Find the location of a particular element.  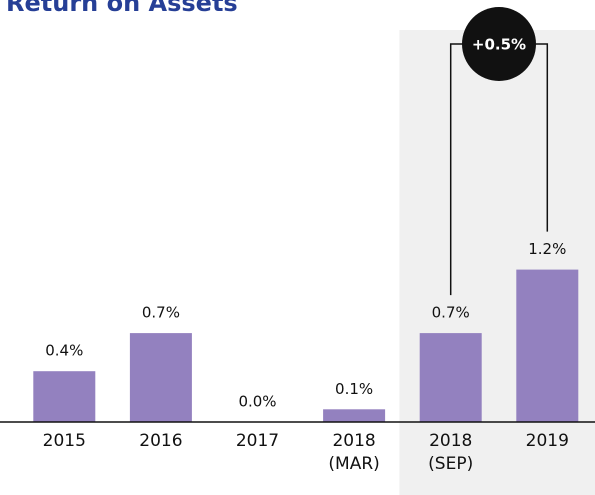

x-tick-label: 2018 (SEP) is located at coordinates (450, 452).